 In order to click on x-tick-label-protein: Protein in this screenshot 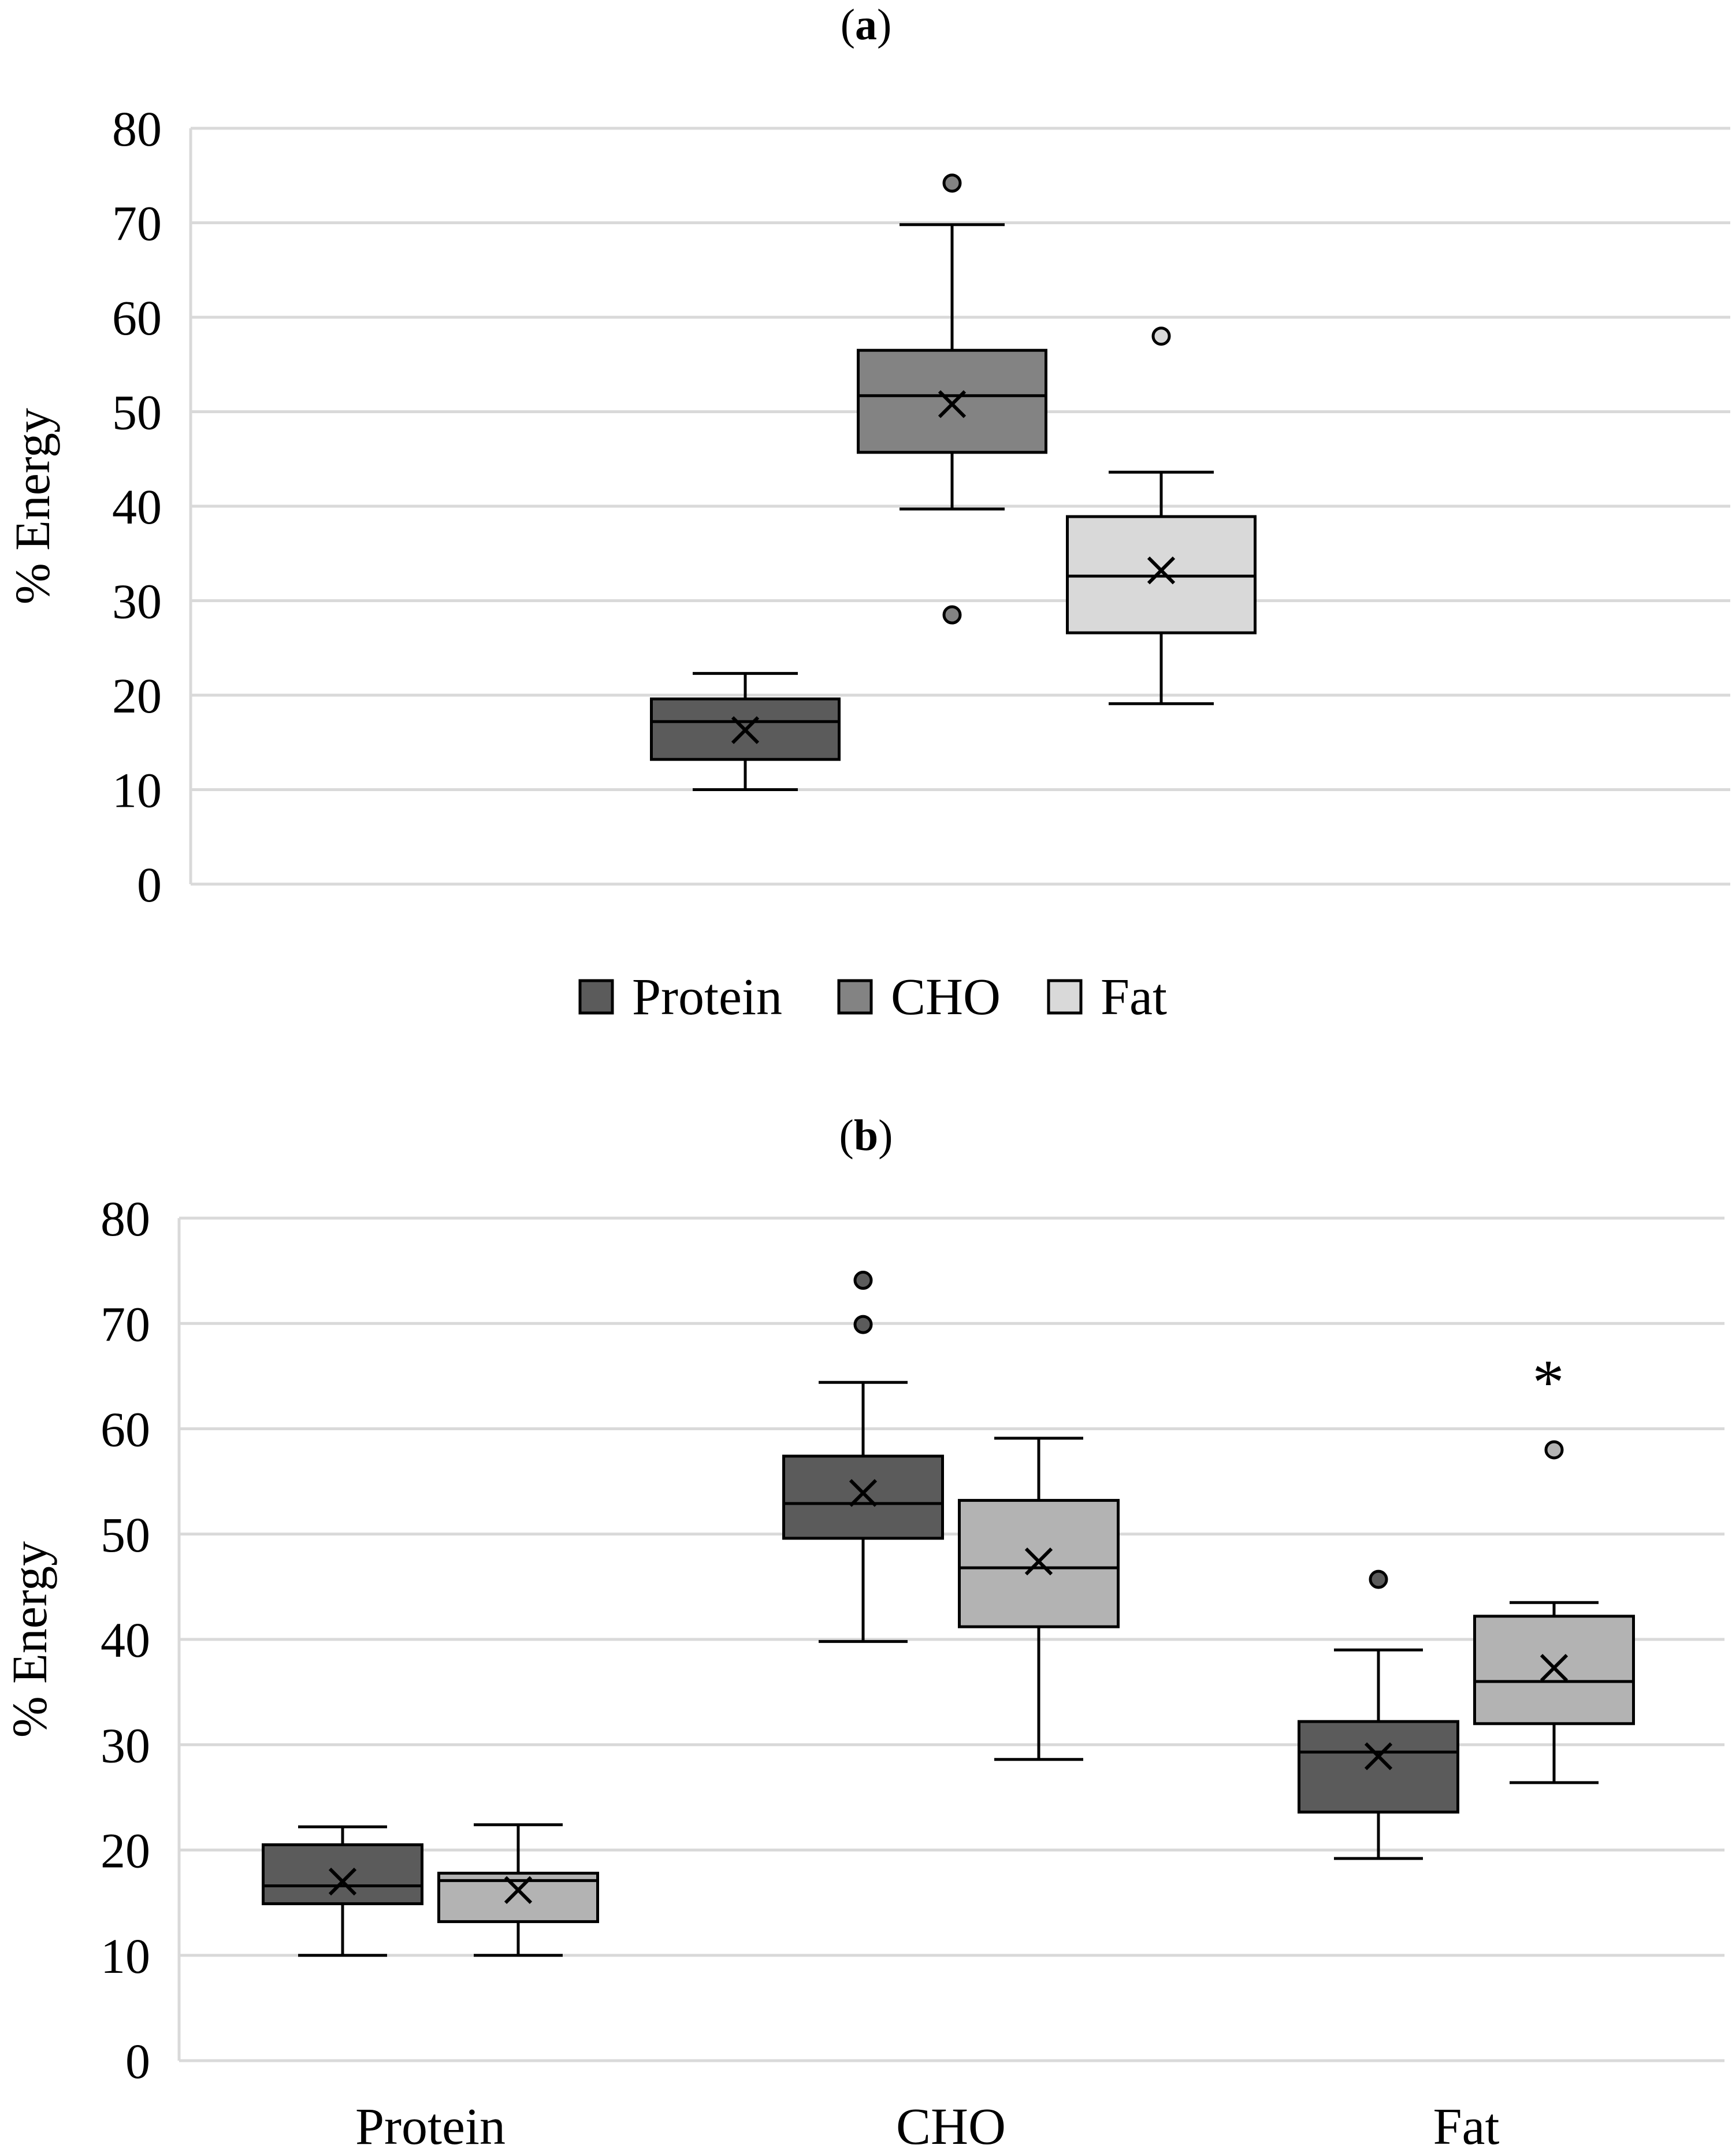, I will do `click(431, 2126)`.